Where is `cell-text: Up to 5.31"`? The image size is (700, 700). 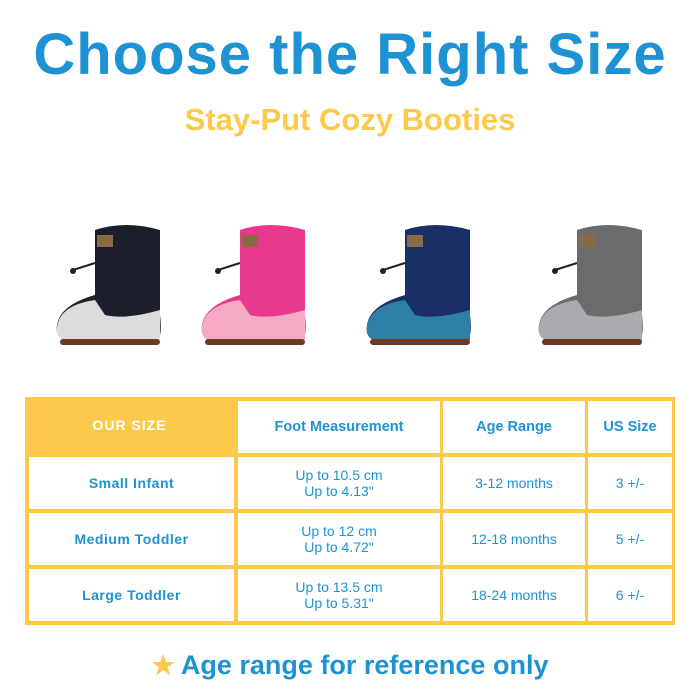 cell-text: Up to 5.31" is located at coordinates (339, 603).